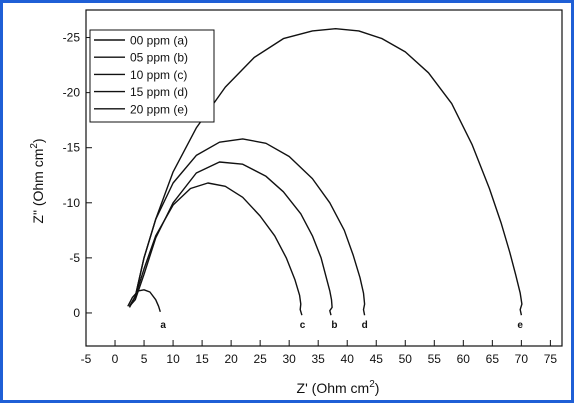 This screenshot has height=403, width=574. I want to click on y-axis-title: Z" (Ohm cm2), so click(37, 180).